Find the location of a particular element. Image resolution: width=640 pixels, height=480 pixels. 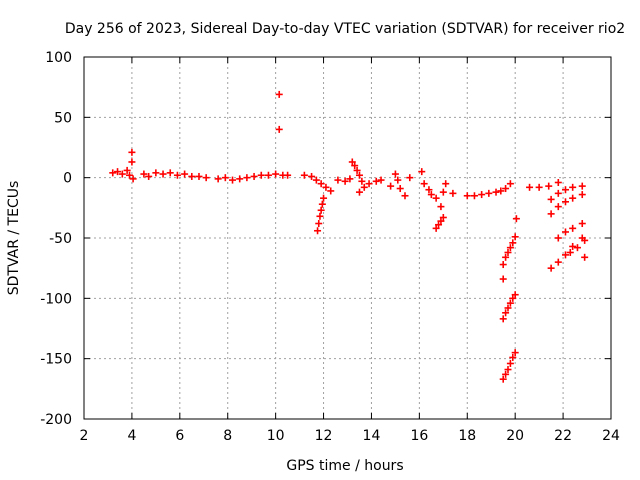

y-tick-label: 100 is located at coordinates (58, 58).